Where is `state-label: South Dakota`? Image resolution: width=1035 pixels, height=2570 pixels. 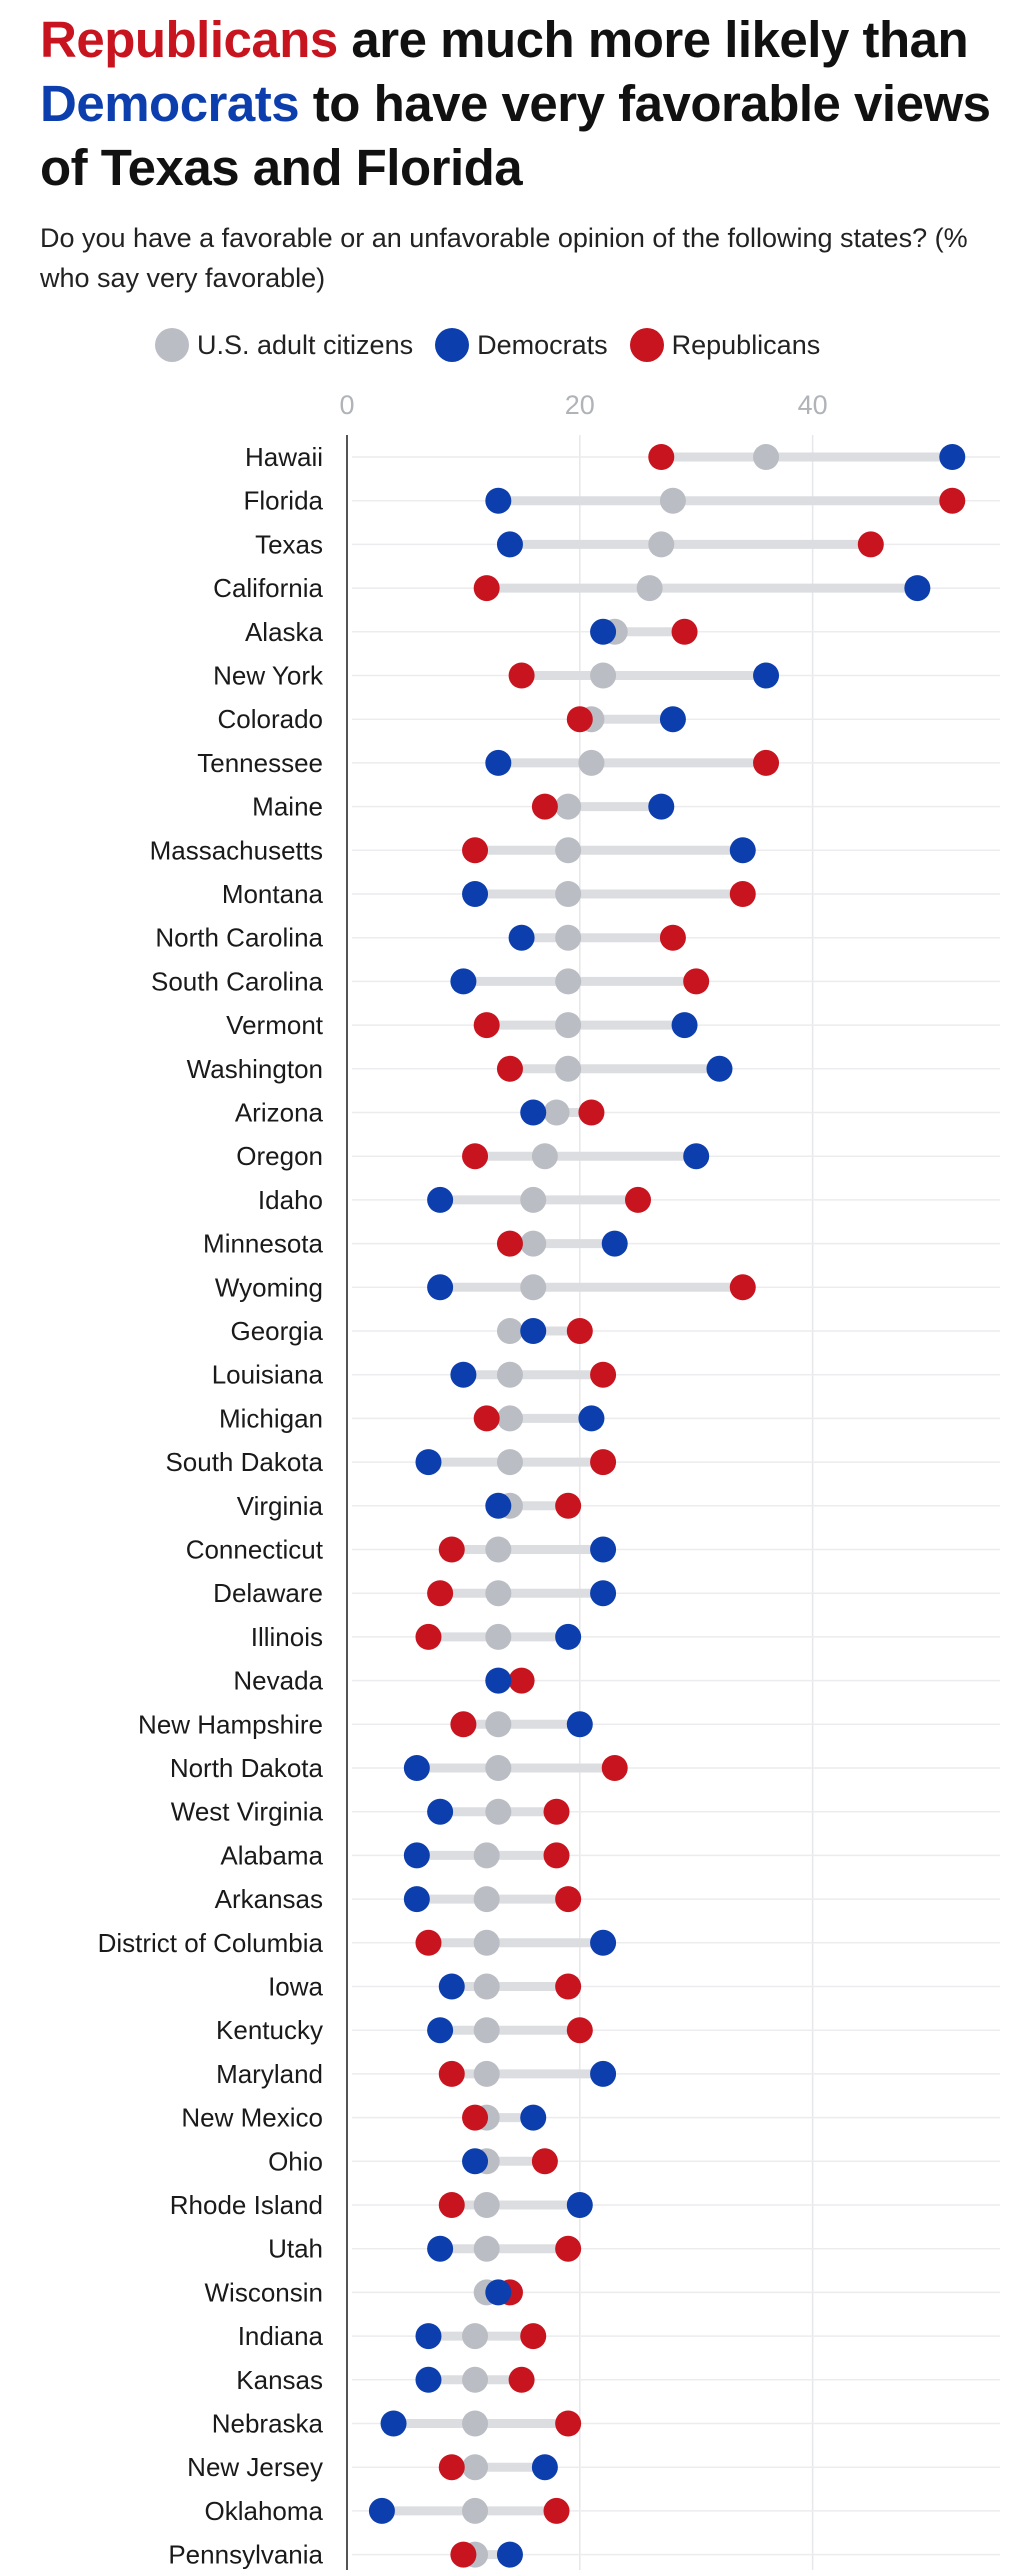
state-label: South Dakota is located at coordinates (244, 1462).